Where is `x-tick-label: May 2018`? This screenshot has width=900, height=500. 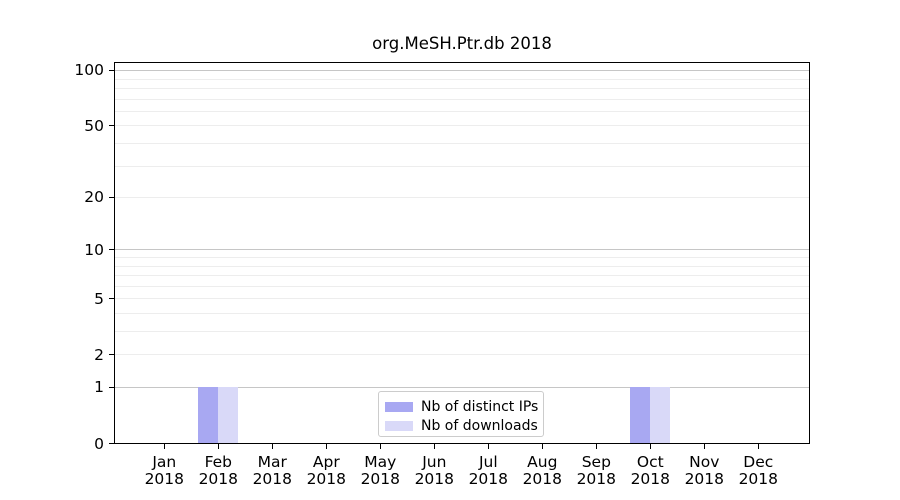
x-tick-label: May 2018 is located at coordinates (380, 470).